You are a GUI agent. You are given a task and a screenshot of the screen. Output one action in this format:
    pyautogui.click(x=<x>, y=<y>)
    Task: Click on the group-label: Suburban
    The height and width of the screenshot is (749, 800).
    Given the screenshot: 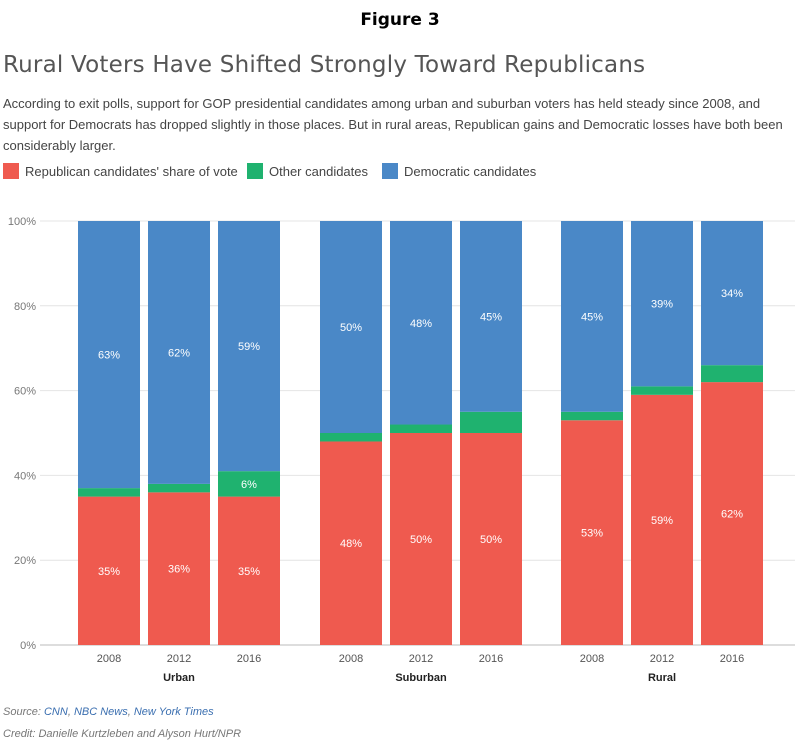 What is the action you would take?
    pyautogui.click(x=421, y=678)
    